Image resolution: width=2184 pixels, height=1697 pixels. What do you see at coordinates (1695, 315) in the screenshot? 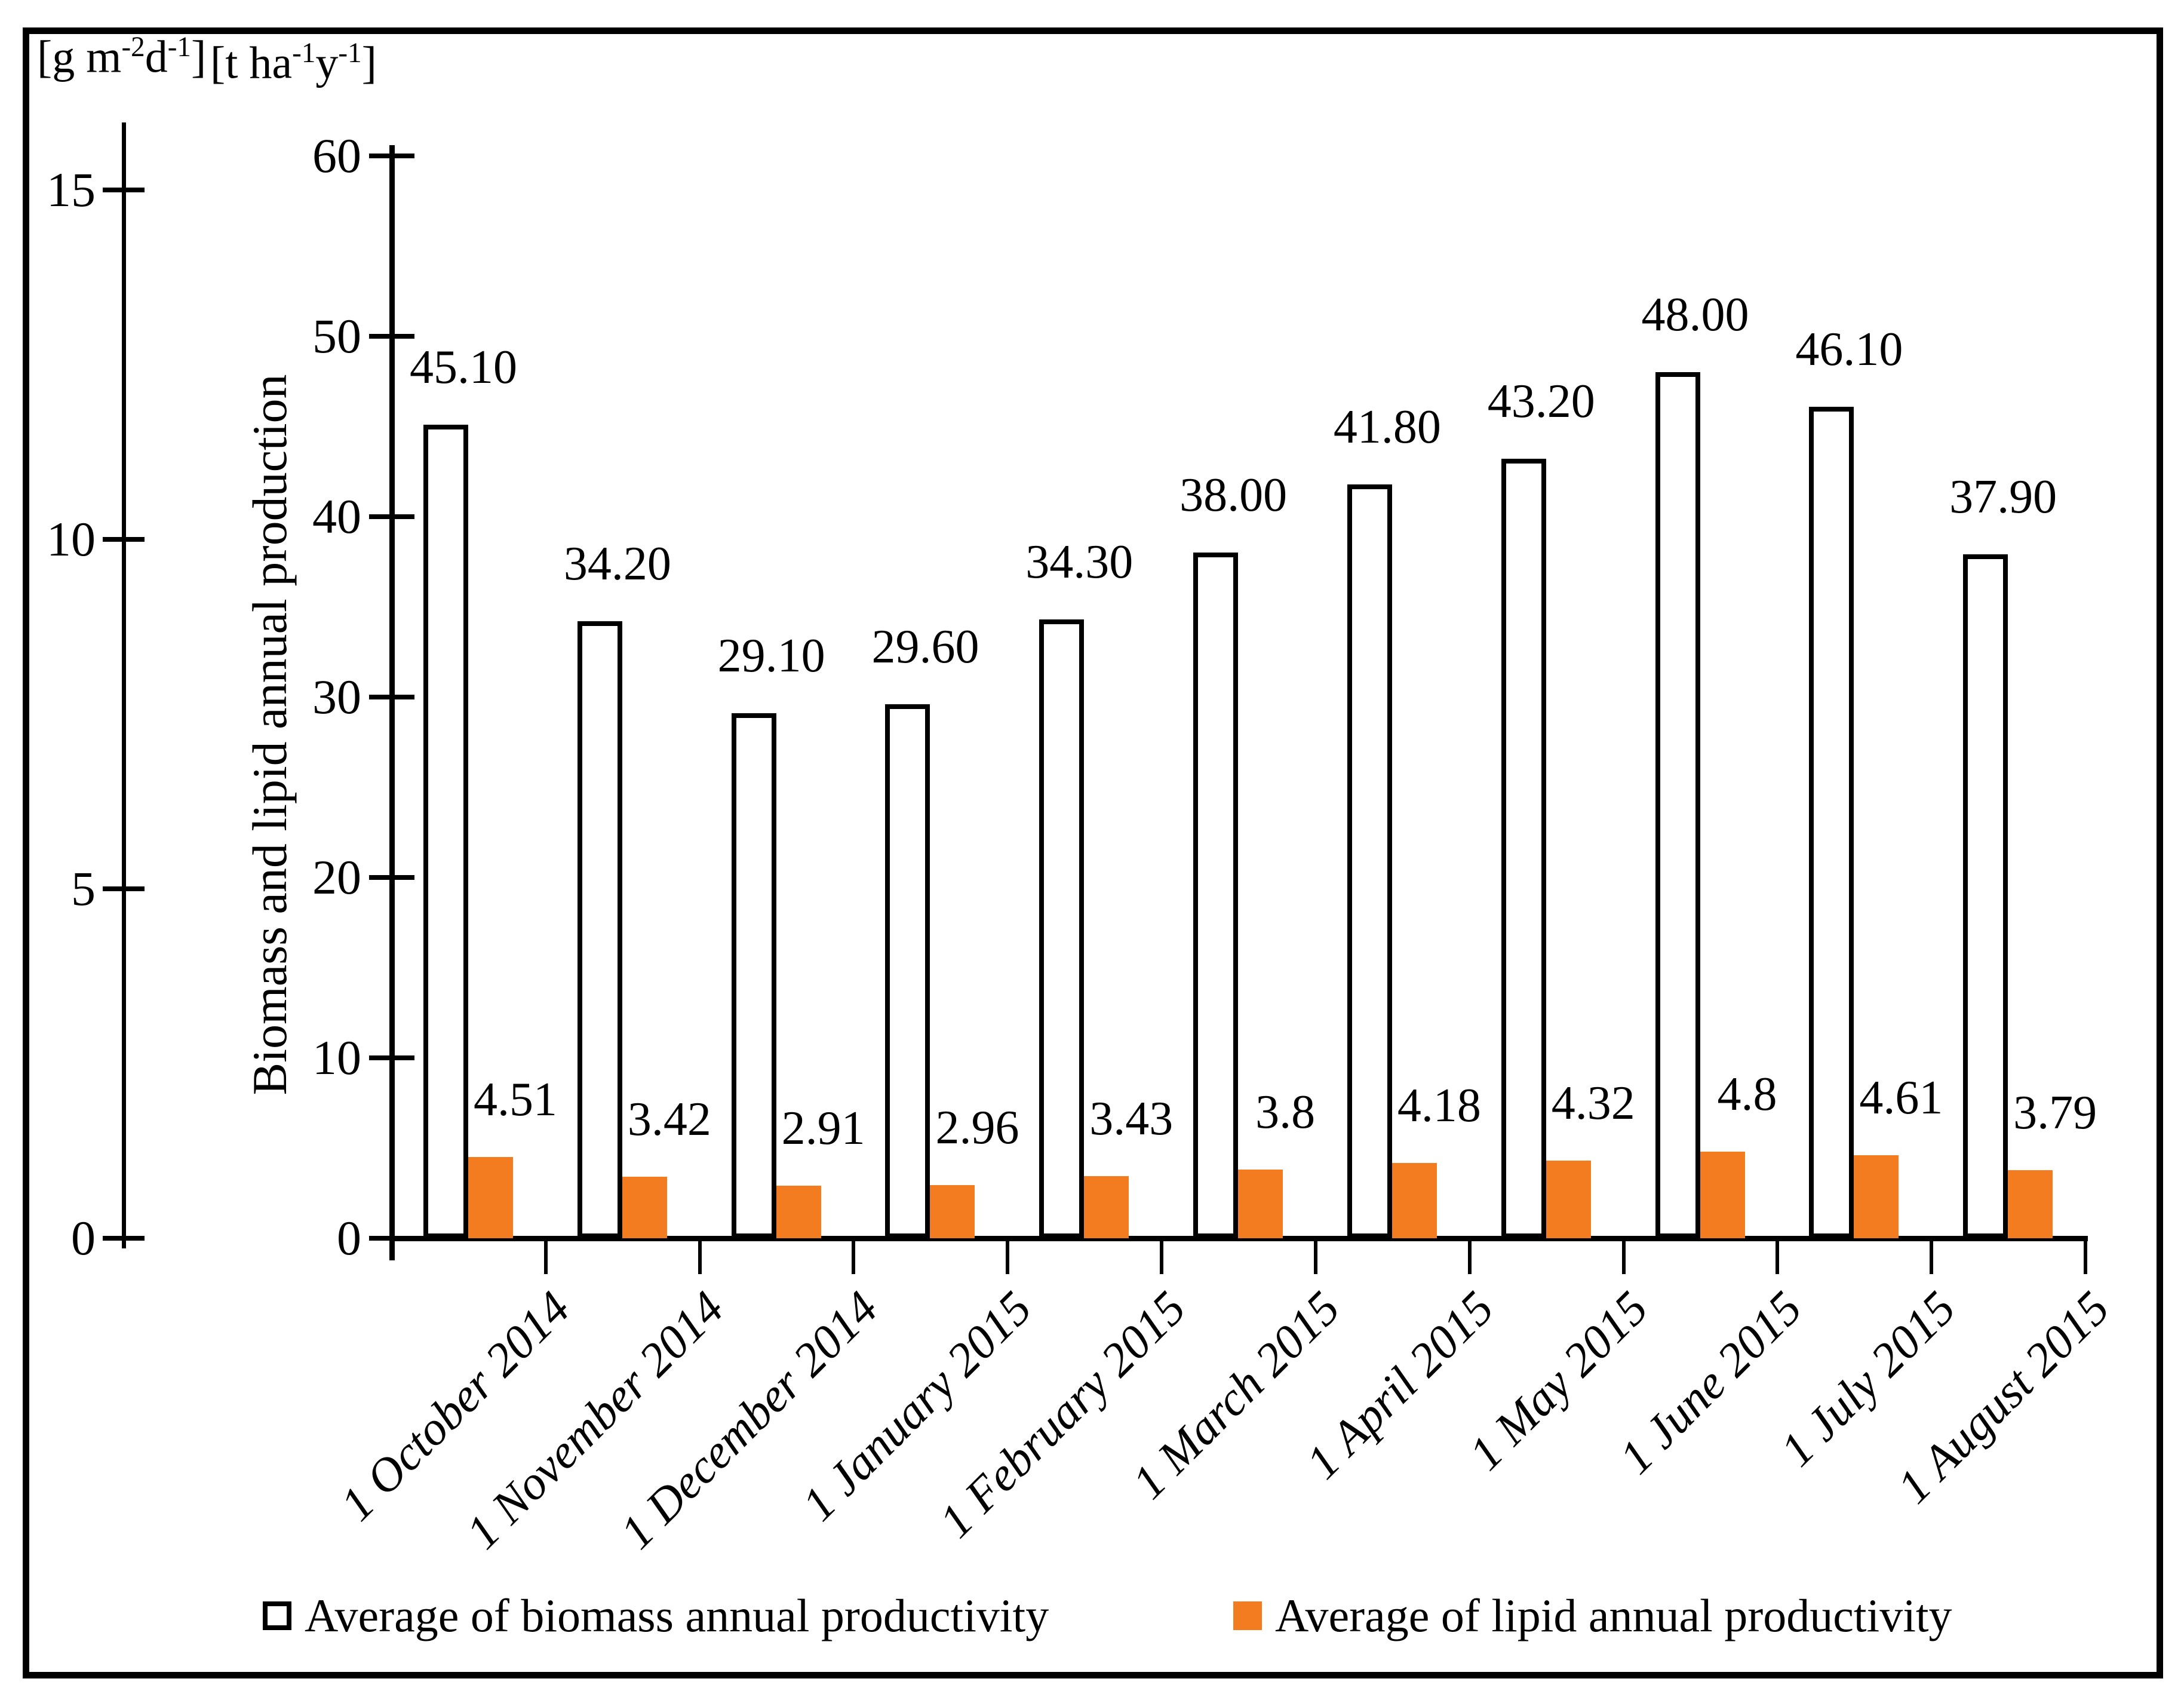
I see `biomass-value-label: 48.00` at bounding box center [1695, 315].